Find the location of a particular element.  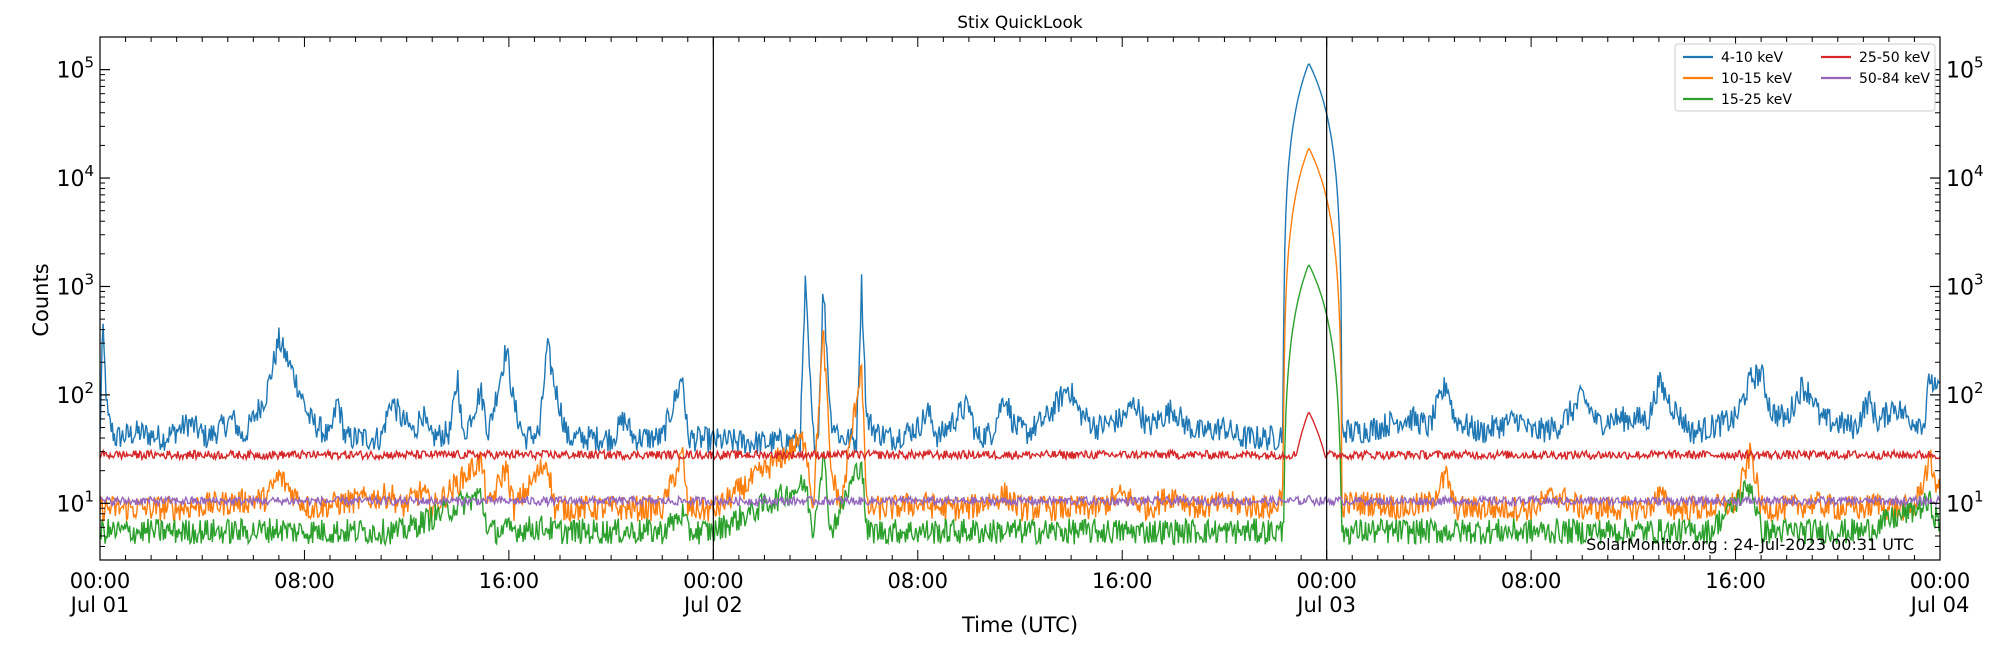

series-line-25-50-kev is located at coordinates (1020, 436).